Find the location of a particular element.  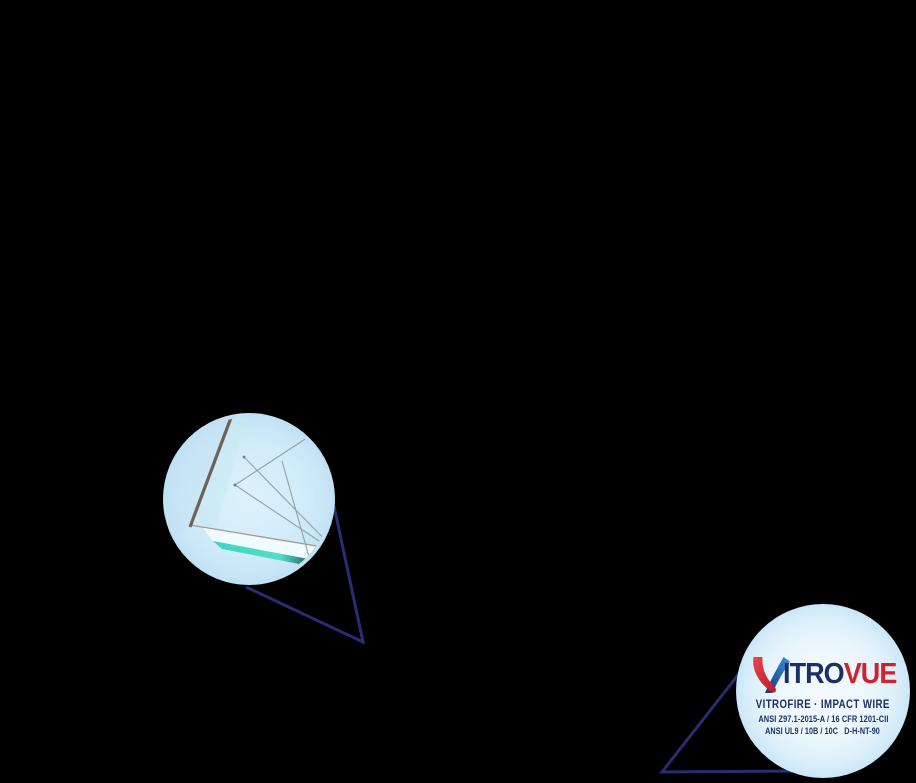

certification-line-1-text: ANSI Z97.1-2015-A / 16 CFR 1201-CII is located at coordinates (823, 719).